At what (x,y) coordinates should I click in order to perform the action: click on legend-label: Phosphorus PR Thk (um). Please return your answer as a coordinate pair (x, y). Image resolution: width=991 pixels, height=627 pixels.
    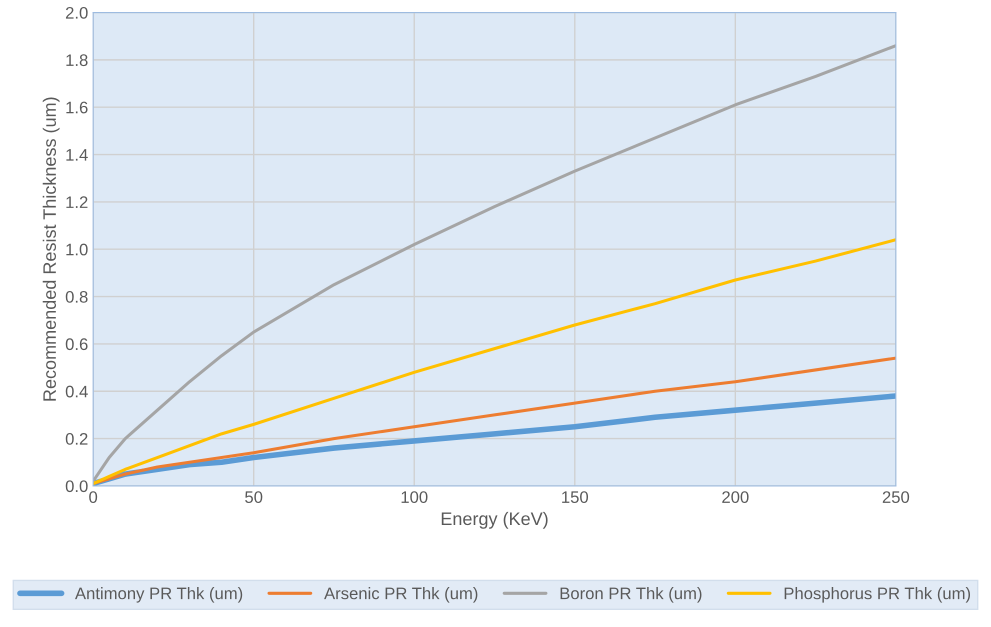
    Looking at the image, I should click on (877, 595).